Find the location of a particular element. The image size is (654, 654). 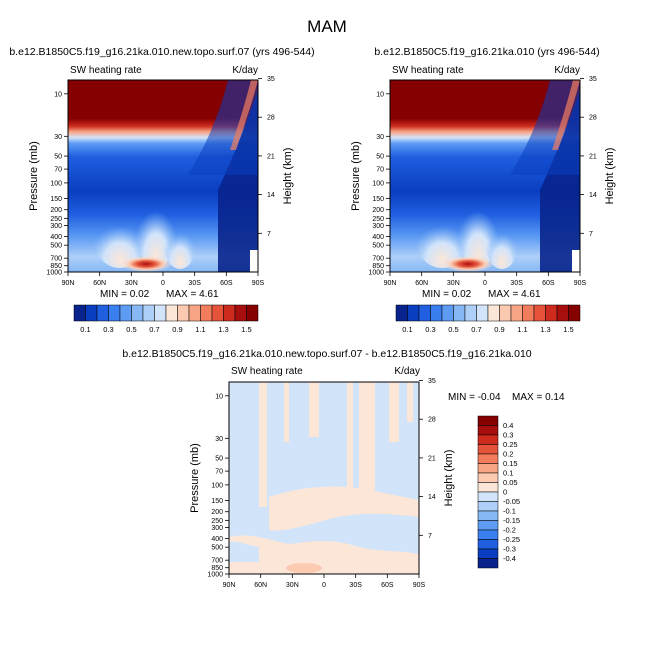

colorbar-label: 0.15 is located at coordinates (510, 463).